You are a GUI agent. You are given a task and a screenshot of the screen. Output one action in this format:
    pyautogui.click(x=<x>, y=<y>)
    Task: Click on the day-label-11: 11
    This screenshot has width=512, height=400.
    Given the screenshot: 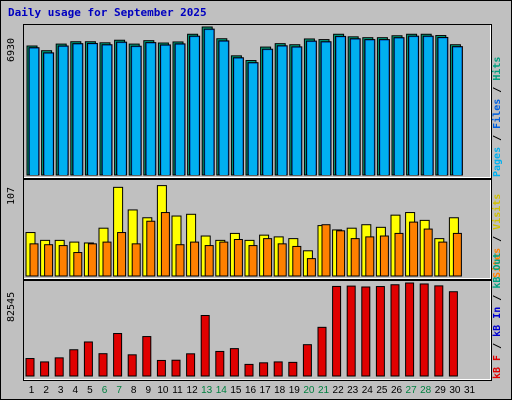 What is the action you would take?
    pyautogui.click(x=177, y=390)
    